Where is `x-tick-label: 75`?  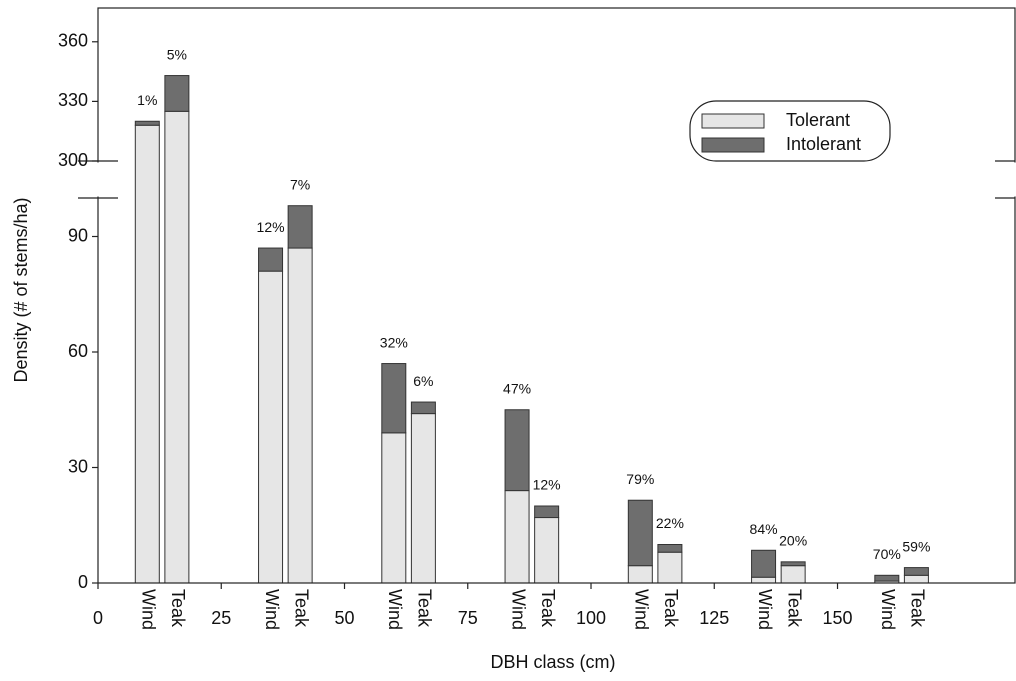 x-tick-label: 75 is located at coordinates (468, 618).